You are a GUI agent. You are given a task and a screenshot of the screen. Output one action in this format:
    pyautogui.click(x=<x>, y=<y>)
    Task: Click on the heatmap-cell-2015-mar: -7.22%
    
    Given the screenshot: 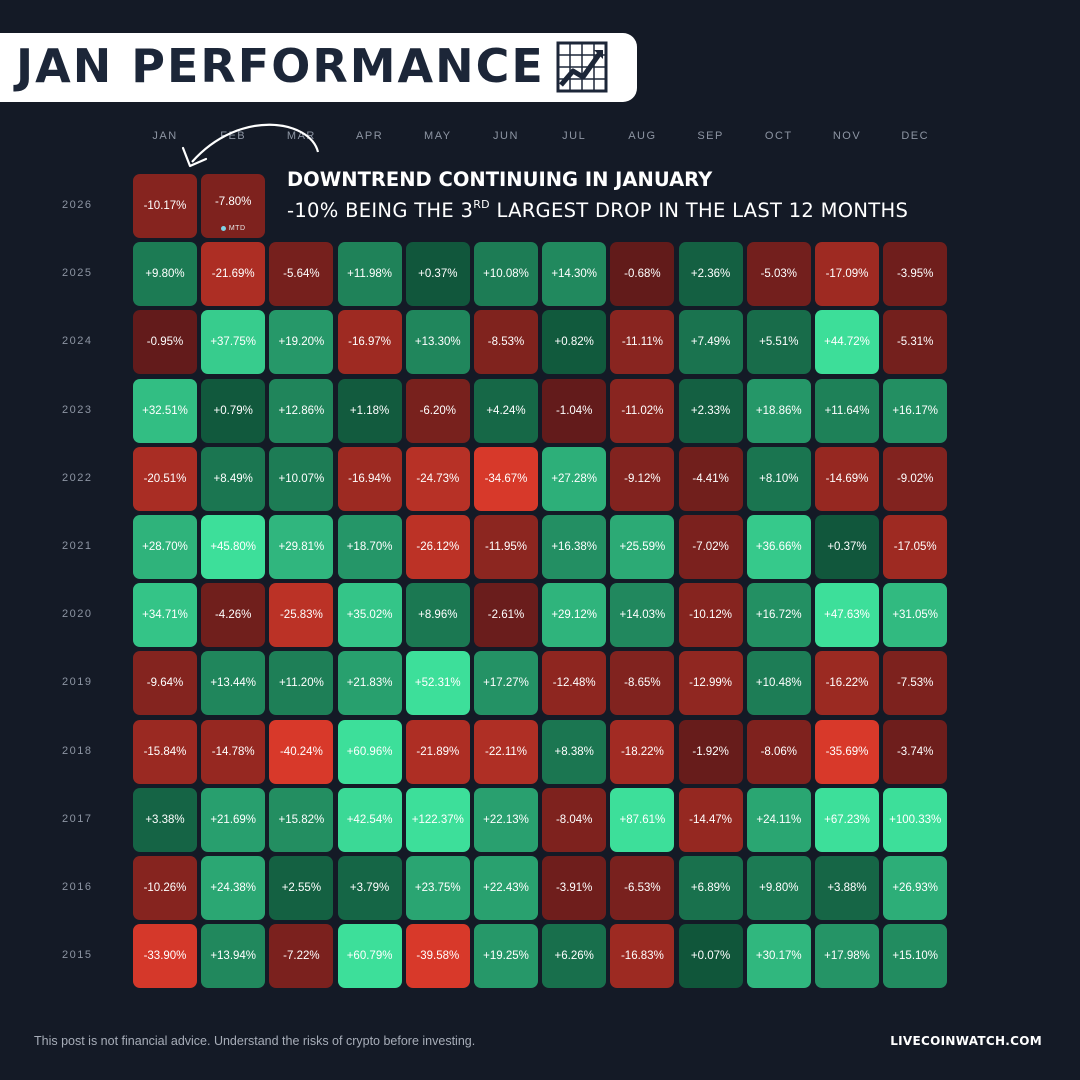 What is the action you would take?
    pyautogui.click(x=301, y=956)
    